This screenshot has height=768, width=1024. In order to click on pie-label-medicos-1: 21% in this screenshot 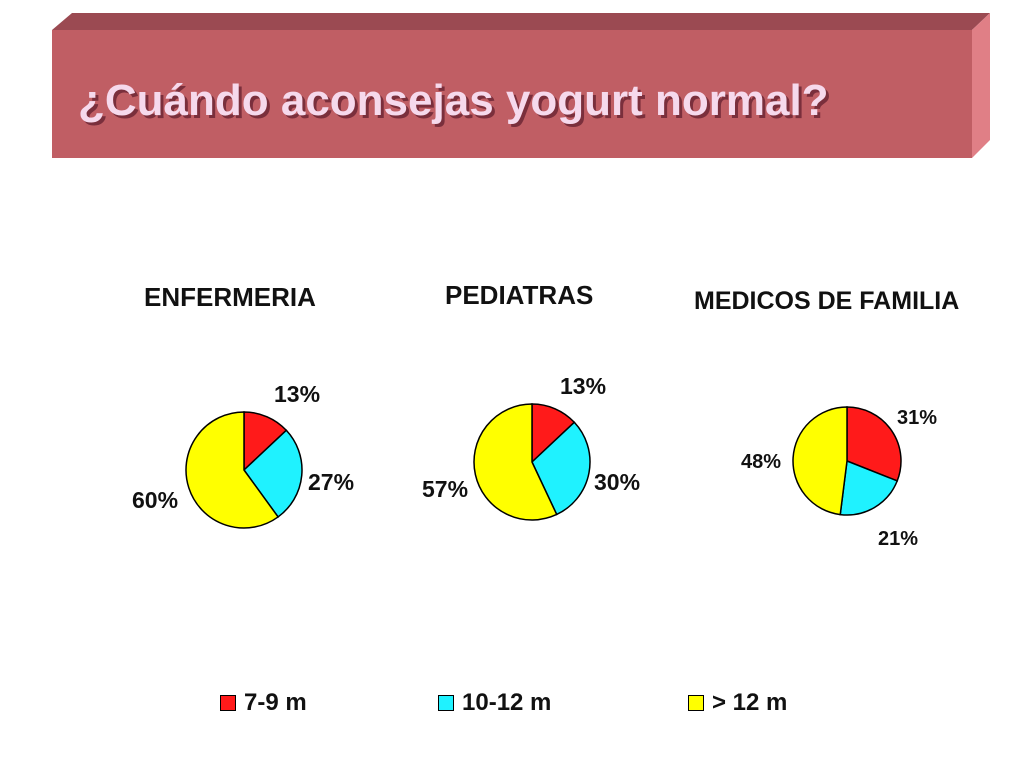, I will do `click(898, 539)`.